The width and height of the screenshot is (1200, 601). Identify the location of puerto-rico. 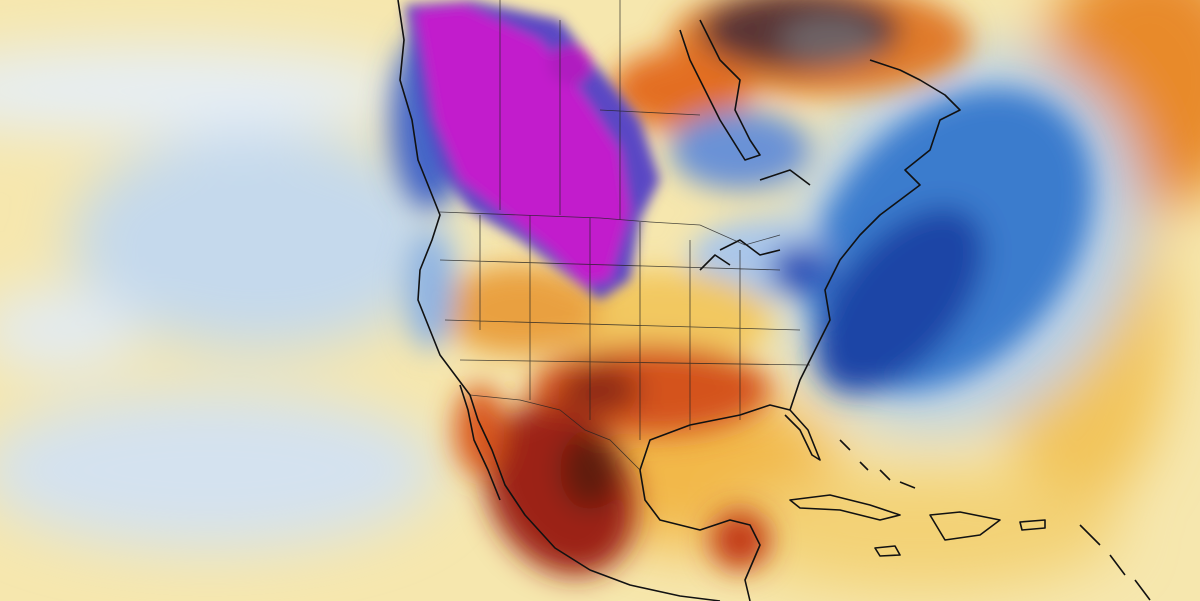
(1032, 525).